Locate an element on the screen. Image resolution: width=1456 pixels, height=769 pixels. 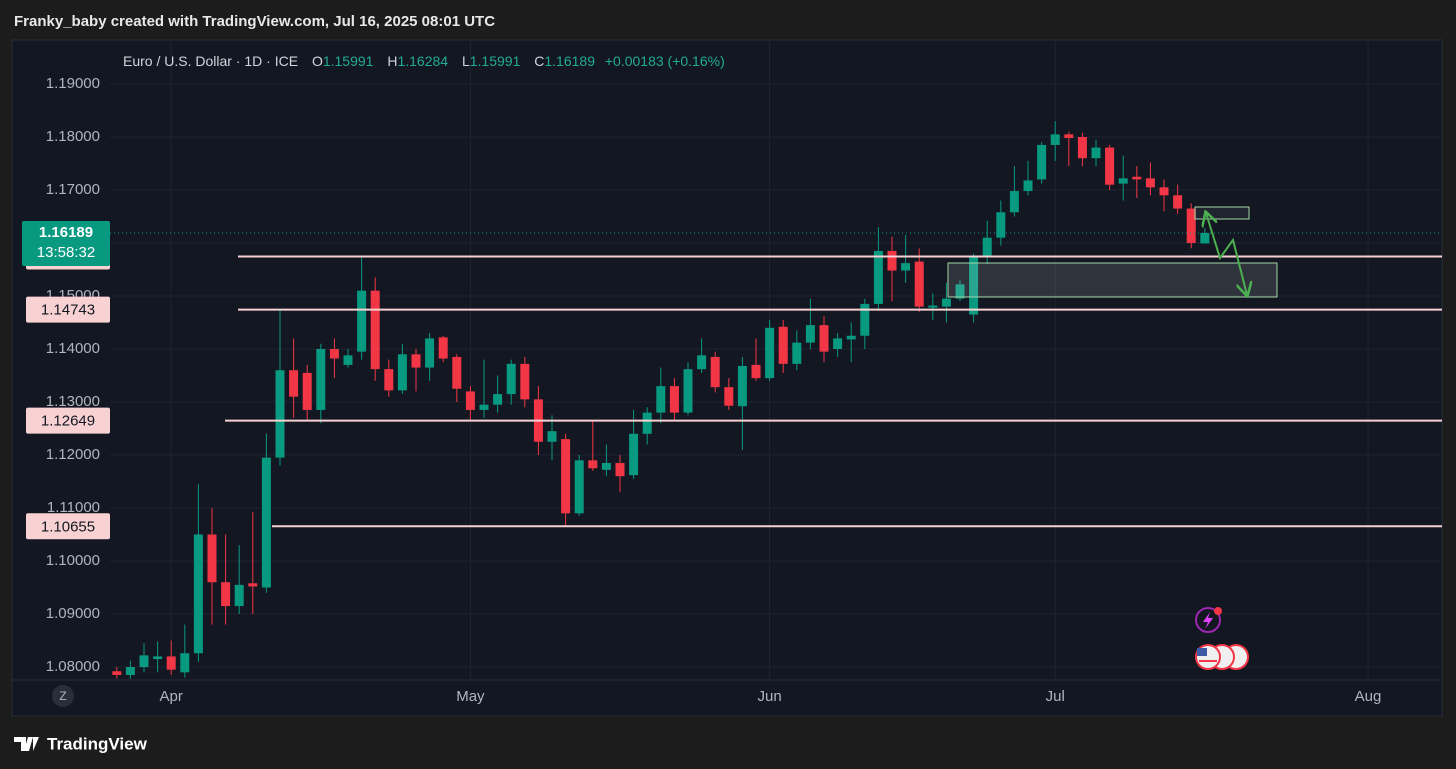
level-label: 1.10655 is located at coordinates (68, 526).